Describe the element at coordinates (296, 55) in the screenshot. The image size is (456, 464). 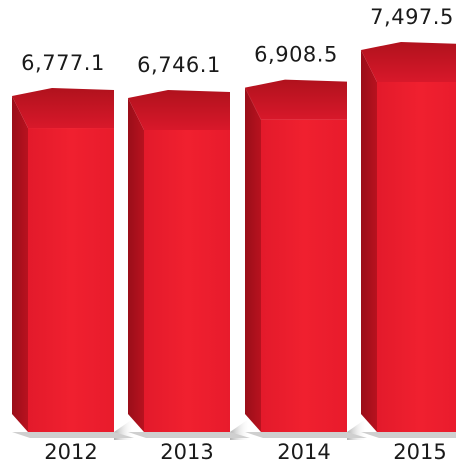
I see `value-label: 6,908.5` at that location.